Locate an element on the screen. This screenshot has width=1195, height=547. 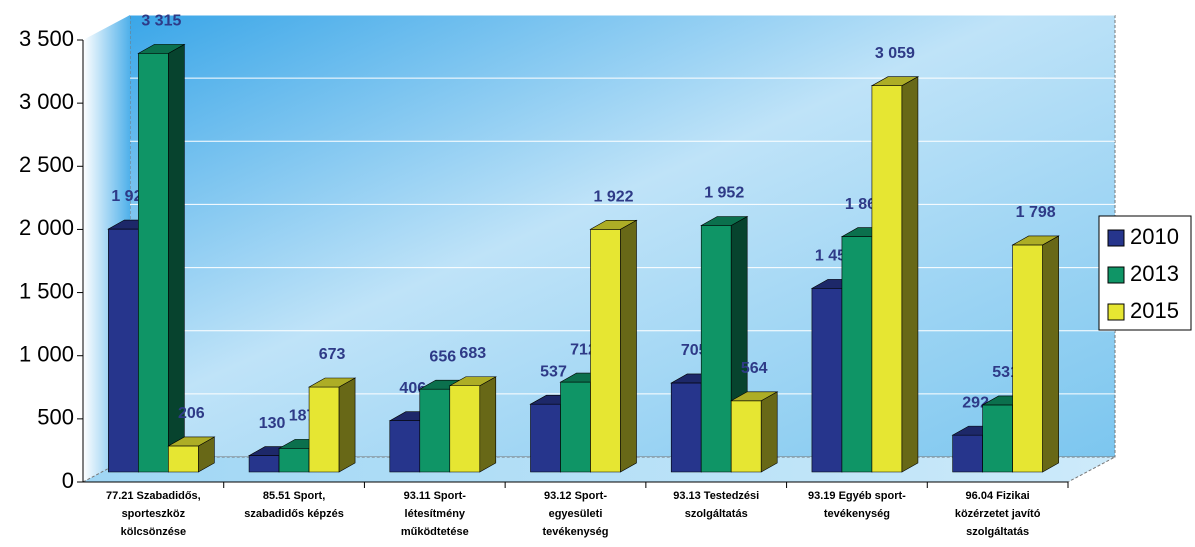
x-tick-label: létesítmény is located at coordinates (435, 514).